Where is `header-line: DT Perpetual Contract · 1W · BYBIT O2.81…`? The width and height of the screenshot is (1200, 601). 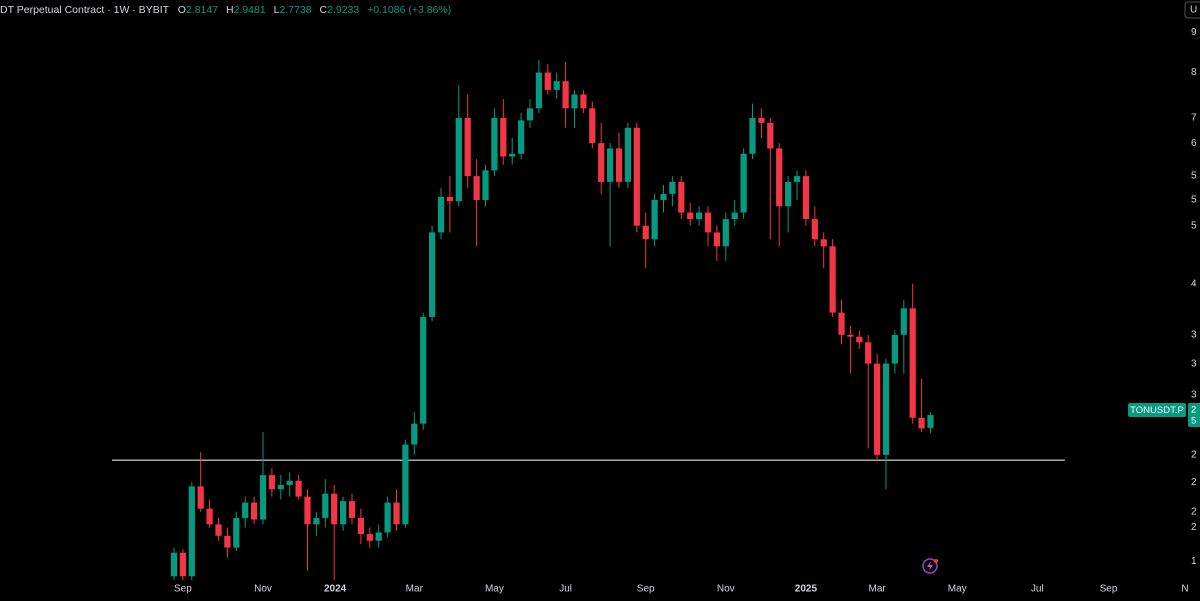
header-line: DT Perpetual Contract · 1W · BYBIT O2.81… is located at coordinates (225, 10).